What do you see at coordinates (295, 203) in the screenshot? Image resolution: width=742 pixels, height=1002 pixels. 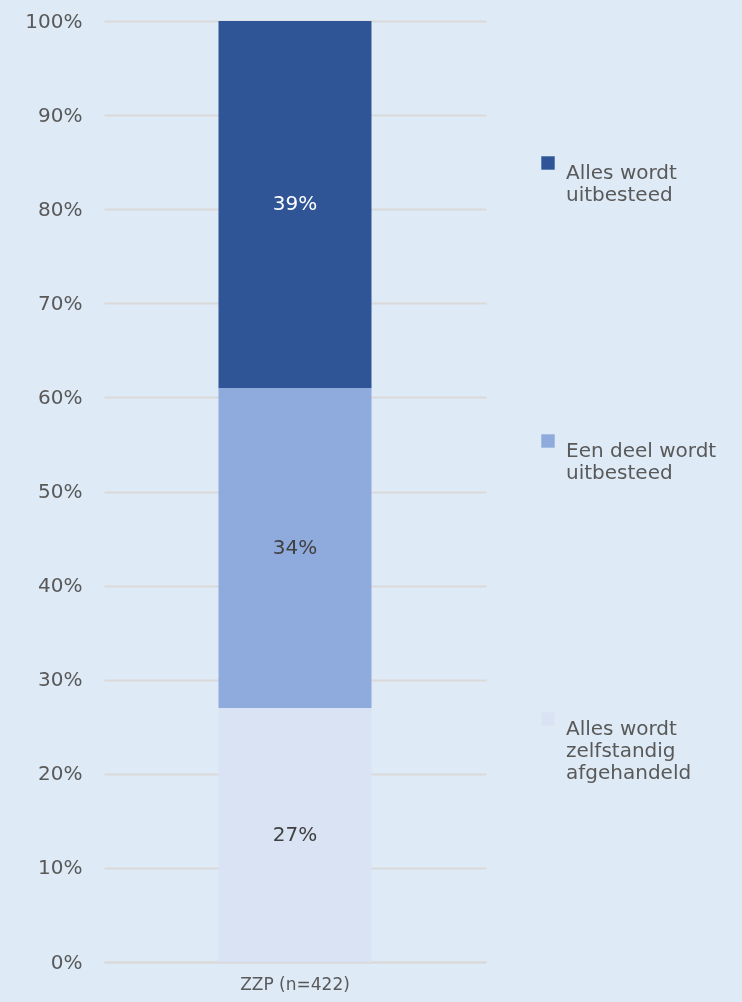 I see `data-label: 39%` at bounding box center [295, 203].